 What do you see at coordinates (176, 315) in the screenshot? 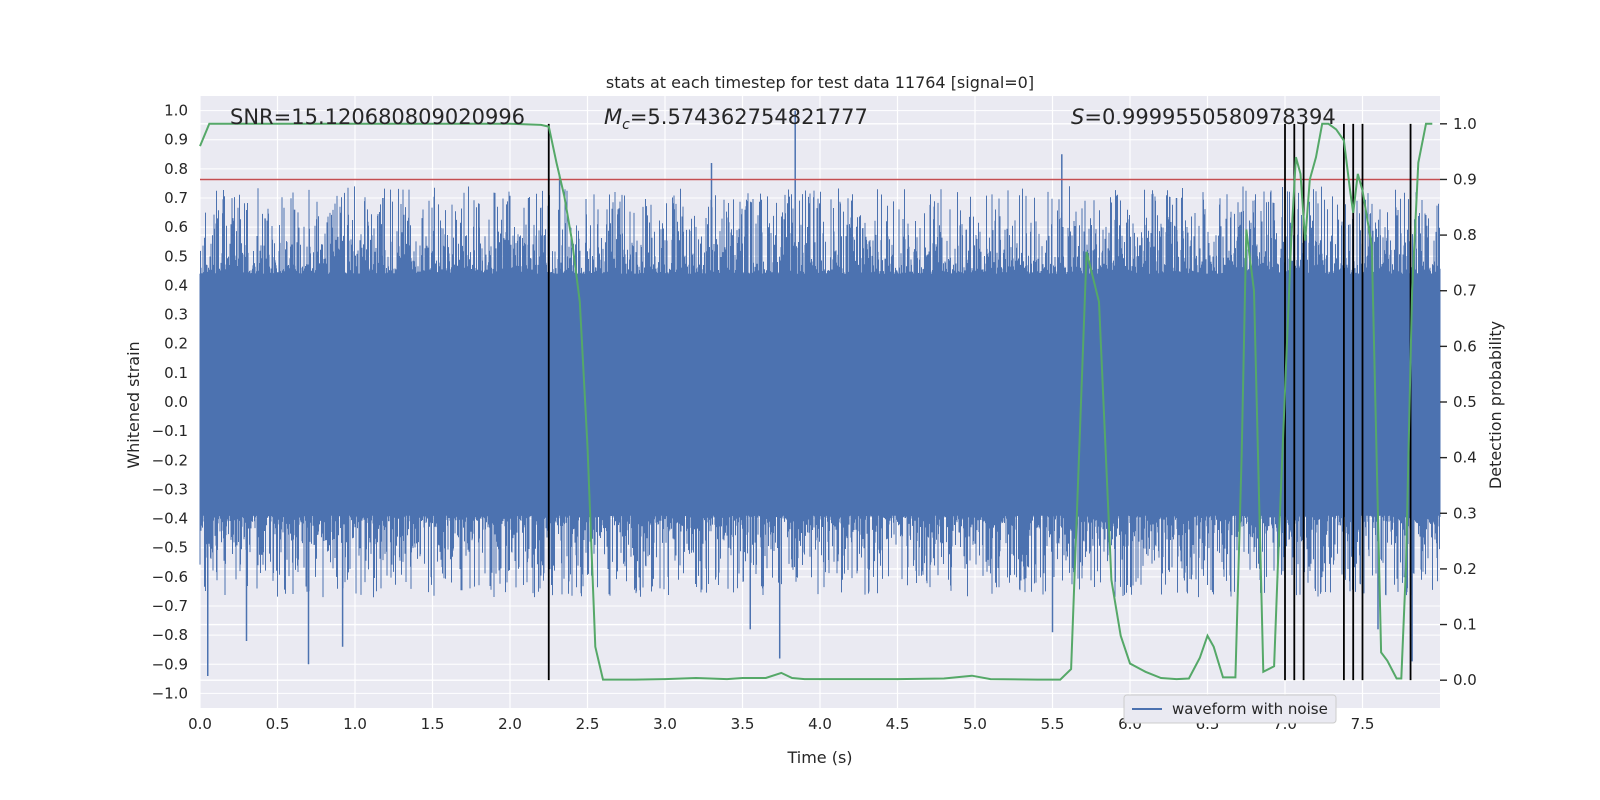
I see `y-left-tick-label-7: 0.3` at bounding box center [176, 315].